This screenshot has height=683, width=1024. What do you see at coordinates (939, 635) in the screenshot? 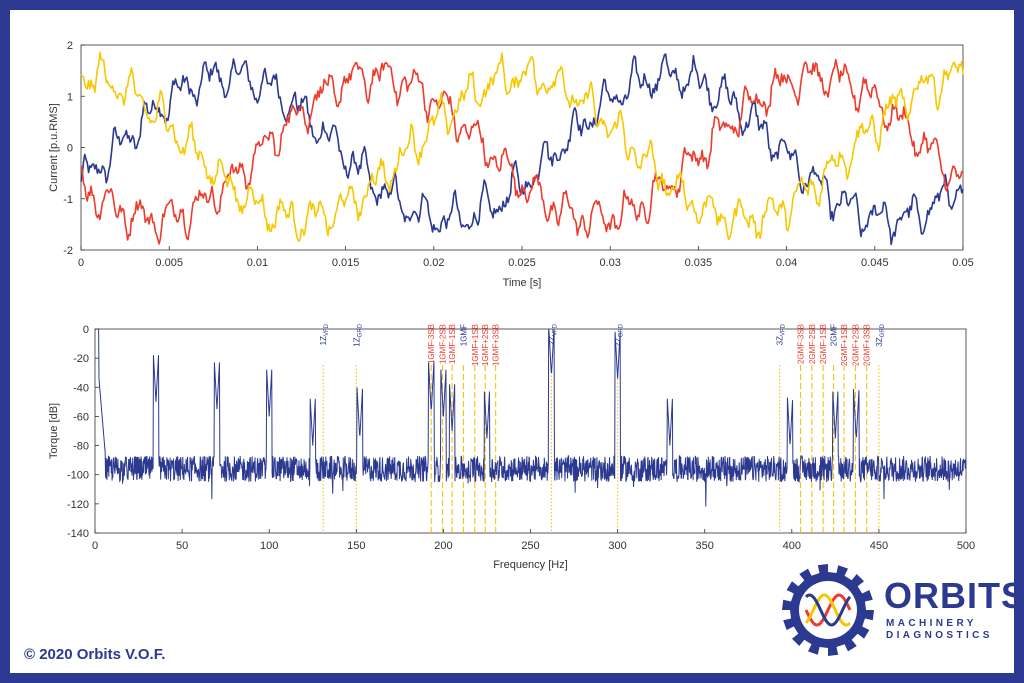
I see `logo-subtitle-diagnostics: DIAGNOSTICS` at bounding box center [939, 635].